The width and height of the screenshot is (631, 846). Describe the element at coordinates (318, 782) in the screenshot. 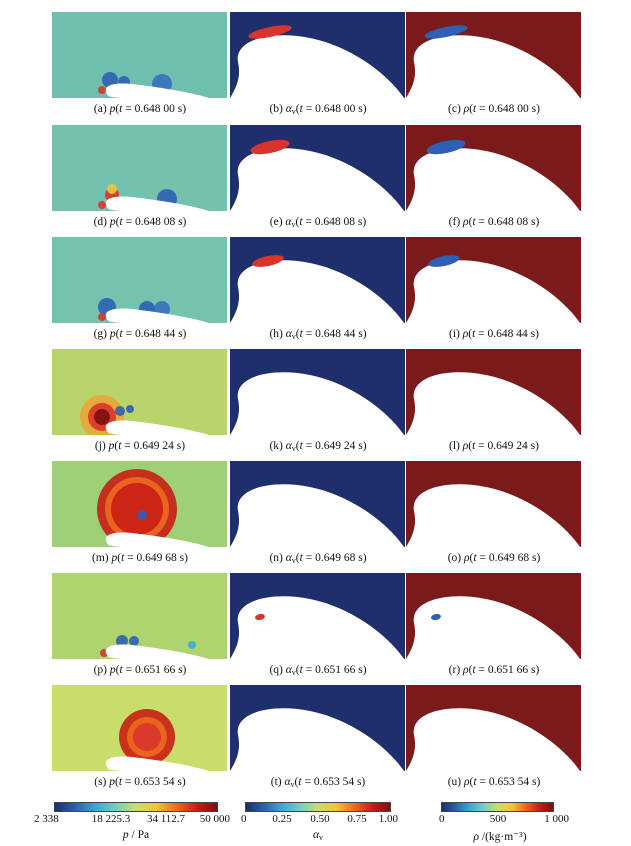

I see `av-panel-caption: (t) αv(t = 0.653 54 s)` at that location.